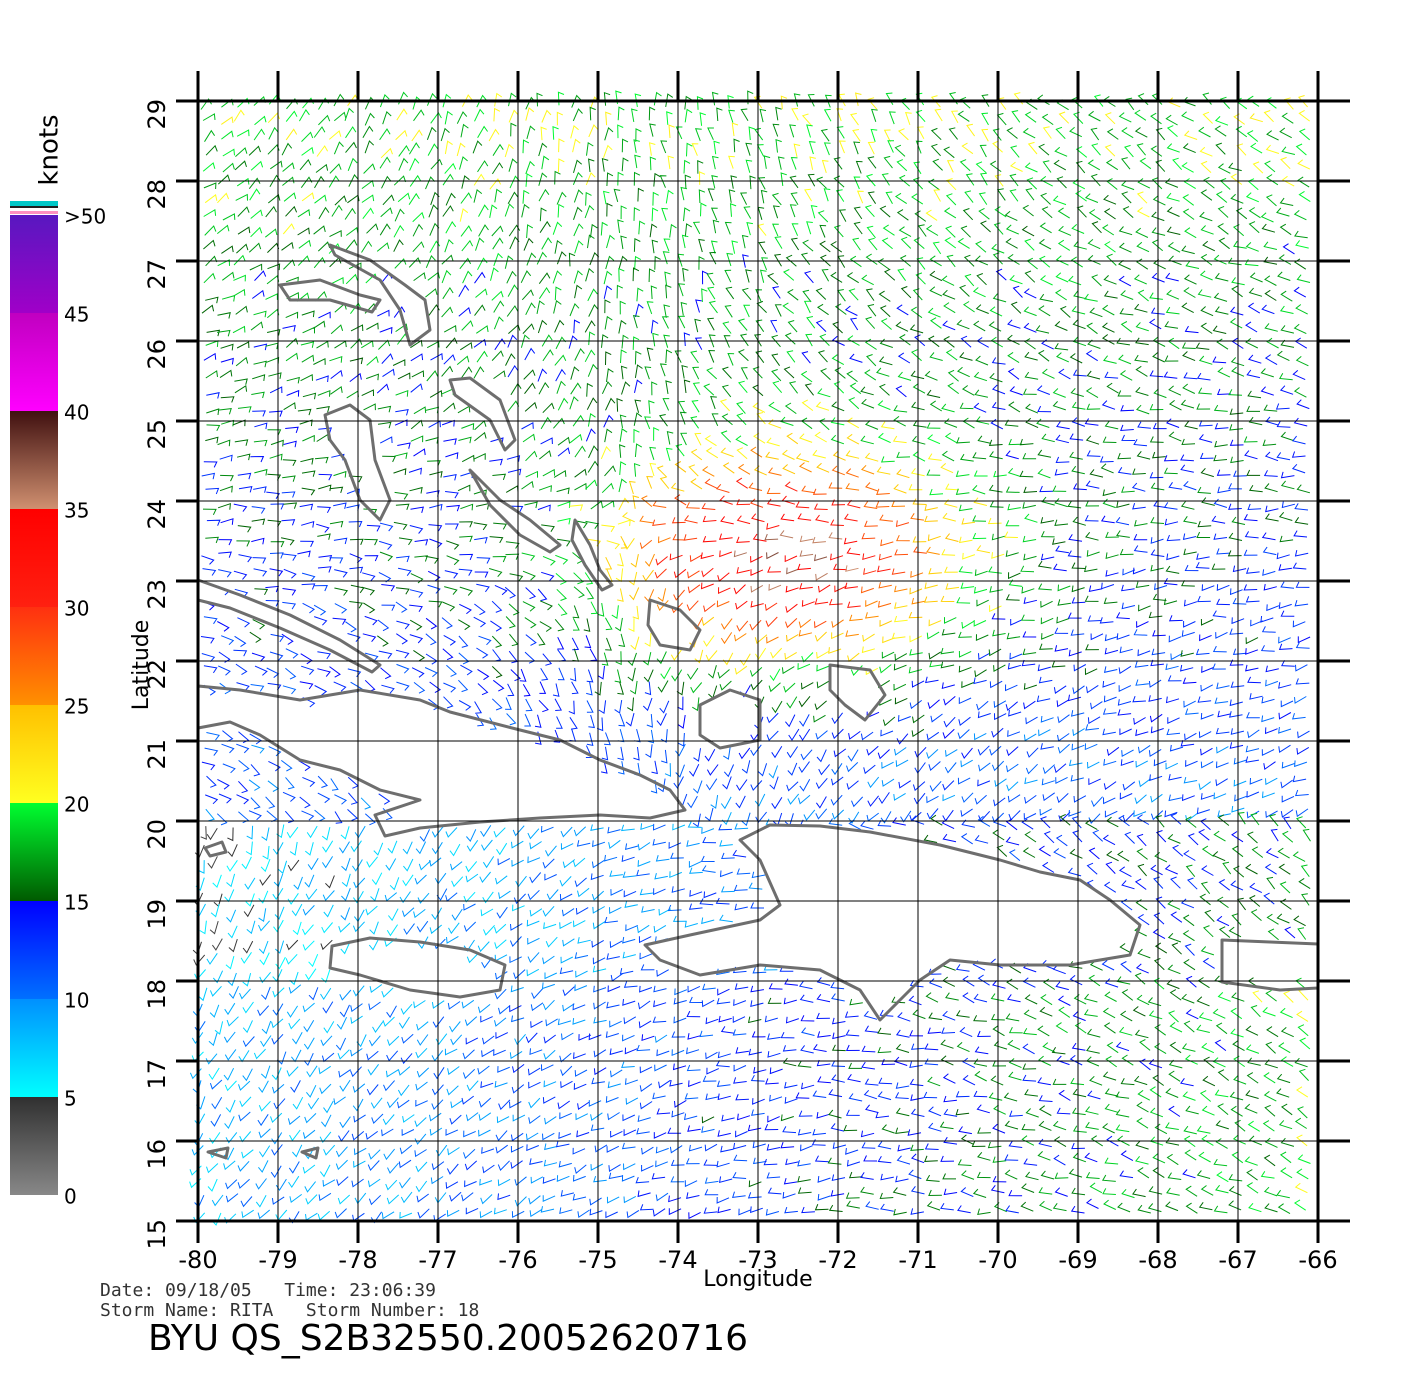 The height and width of the screenshot is (1400, 1420). What do you see at coordinates (289, 1310) in the screenshot?
I see `storm-line: Storm Name: RITA Storm Number: 18` at bounding box center [289, 1310].